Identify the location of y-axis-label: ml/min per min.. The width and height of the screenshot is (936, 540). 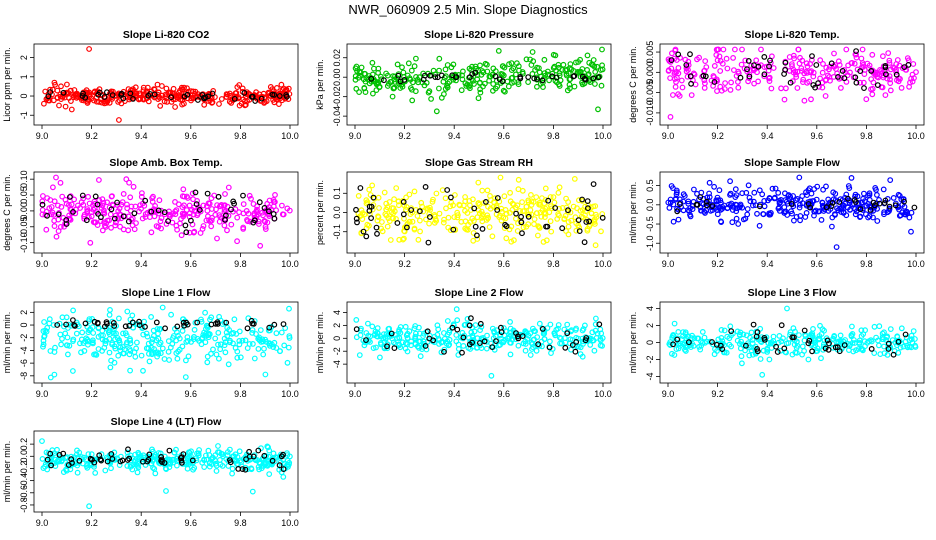
(7, 472).